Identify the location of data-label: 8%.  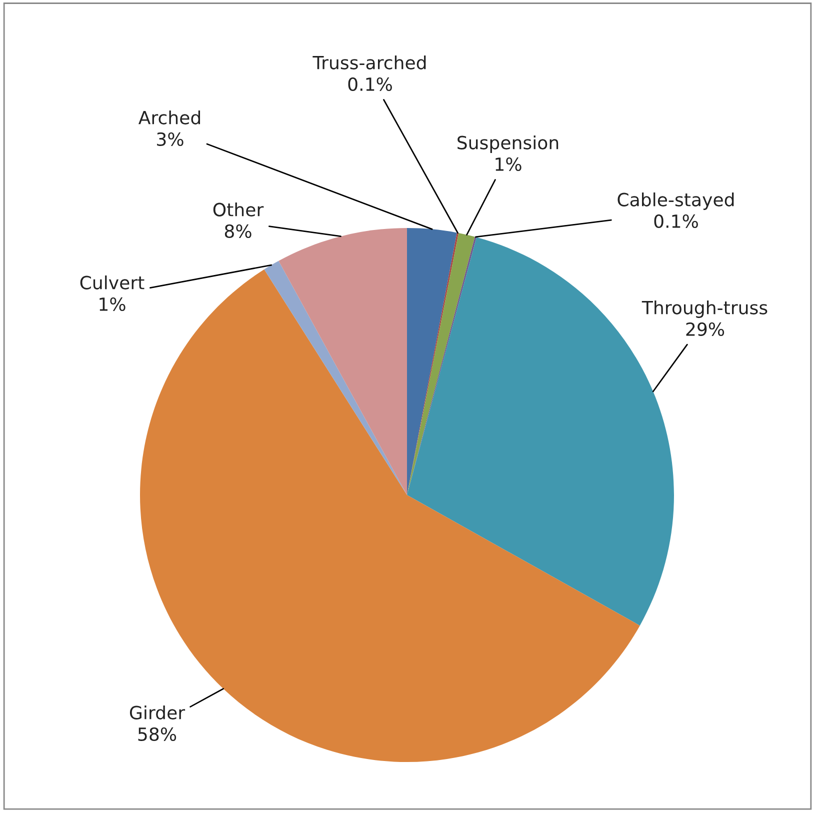
(238, 231).